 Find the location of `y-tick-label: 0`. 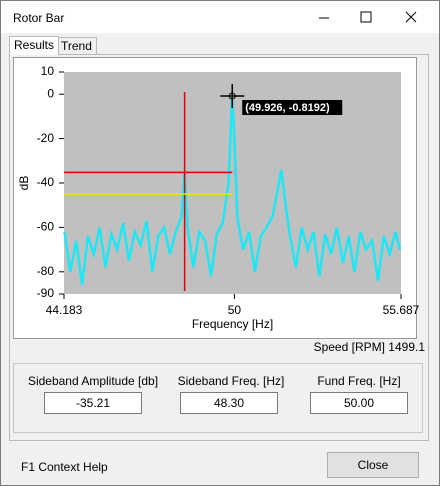

y-tick-label: 0 is located at coordinates (50, 93).